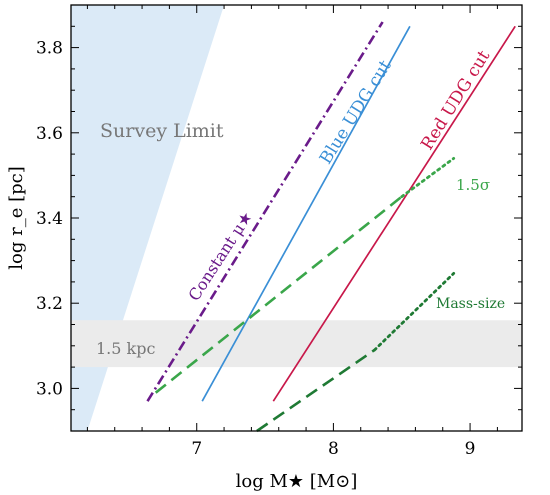  Describe the element at coordinates (49, 134) in the screenshot. I see `y-tick-label: 3.6` at that location.